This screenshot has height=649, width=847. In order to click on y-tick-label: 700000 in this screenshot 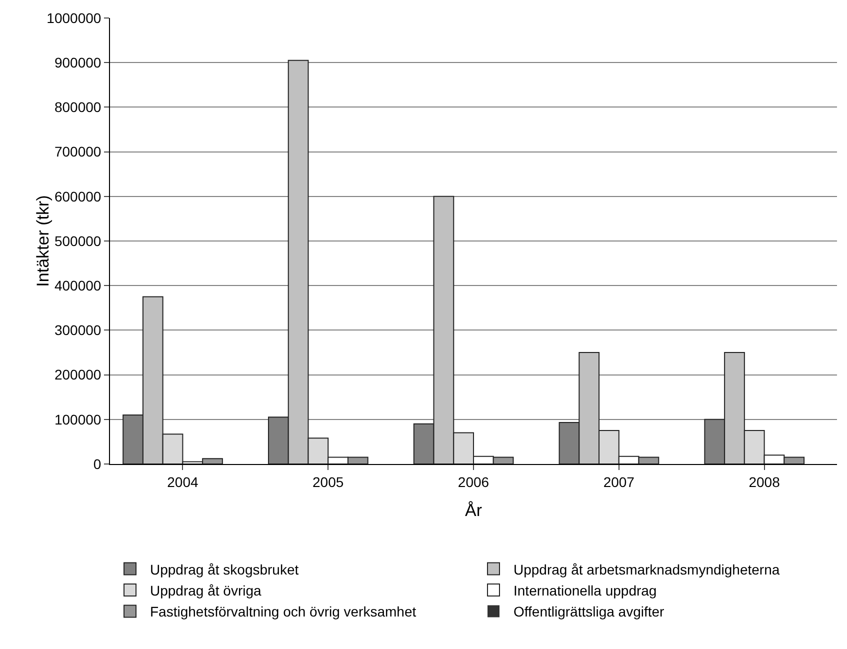, I will do `click(78, 152)`.